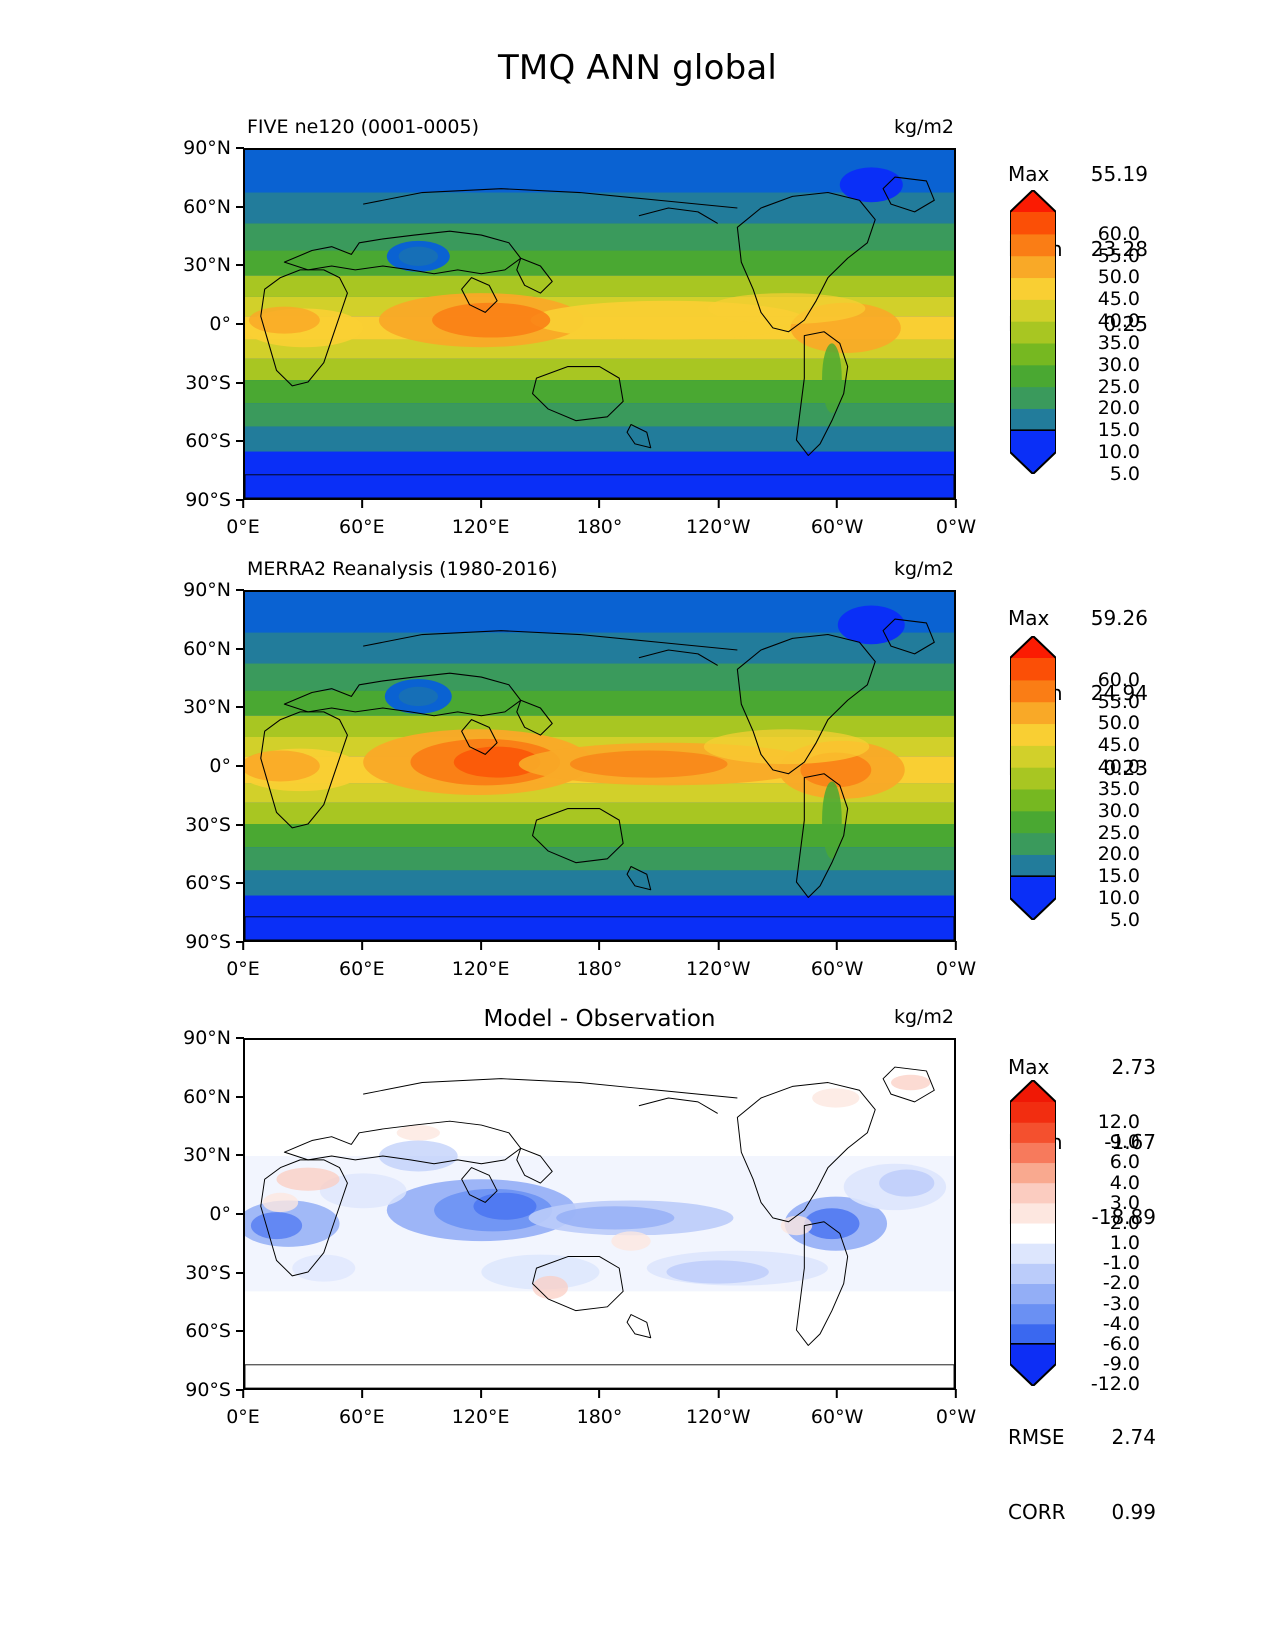 This screenshot has height=1650, width=1275. Describe the element at coordinates (1125, 768) in the screenshot. I see `stat-value-min: 0.23` at that location.